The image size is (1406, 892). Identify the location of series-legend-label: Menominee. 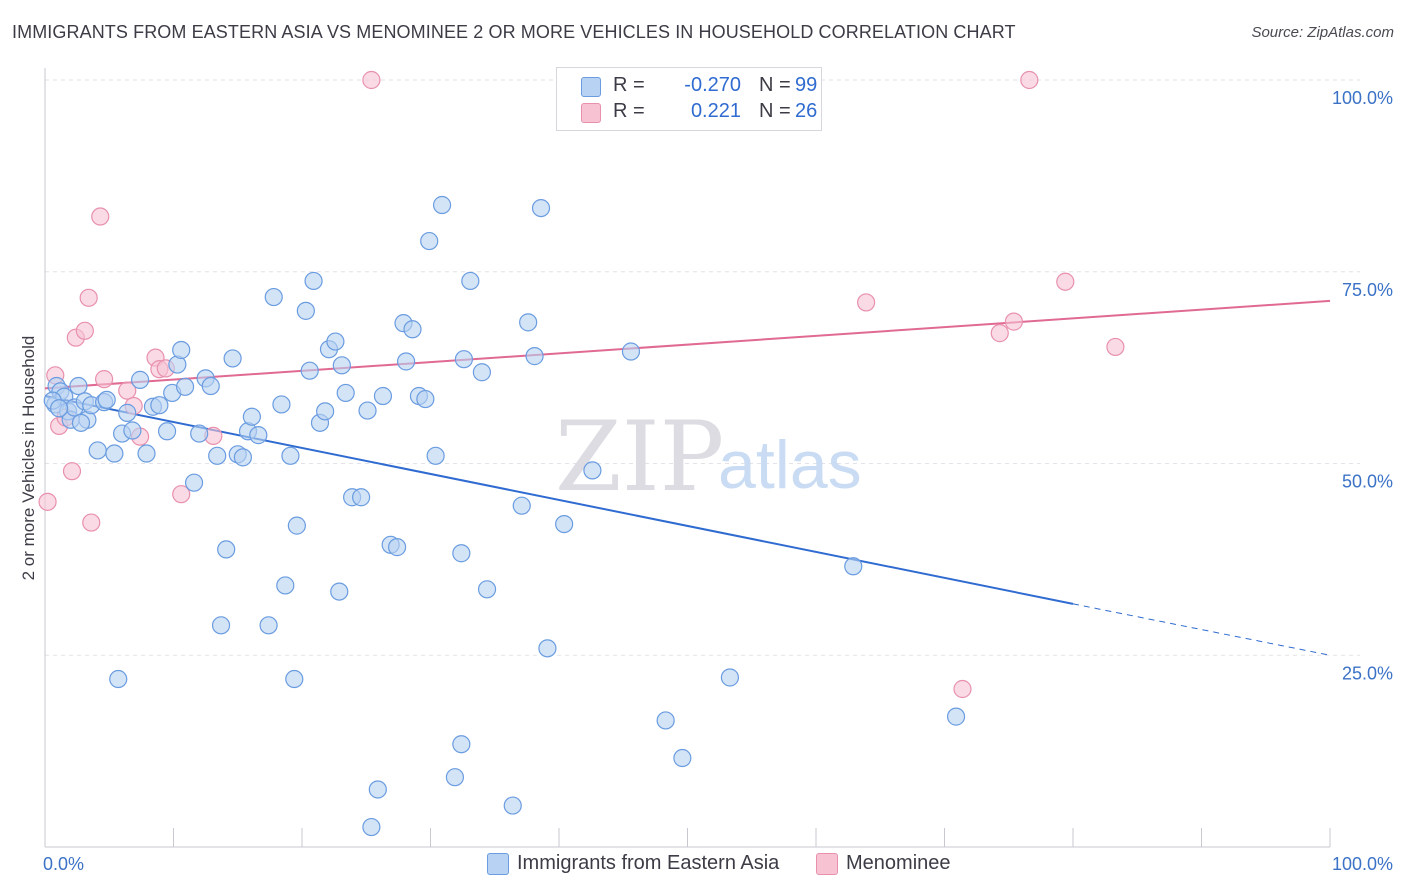
(898, 863).